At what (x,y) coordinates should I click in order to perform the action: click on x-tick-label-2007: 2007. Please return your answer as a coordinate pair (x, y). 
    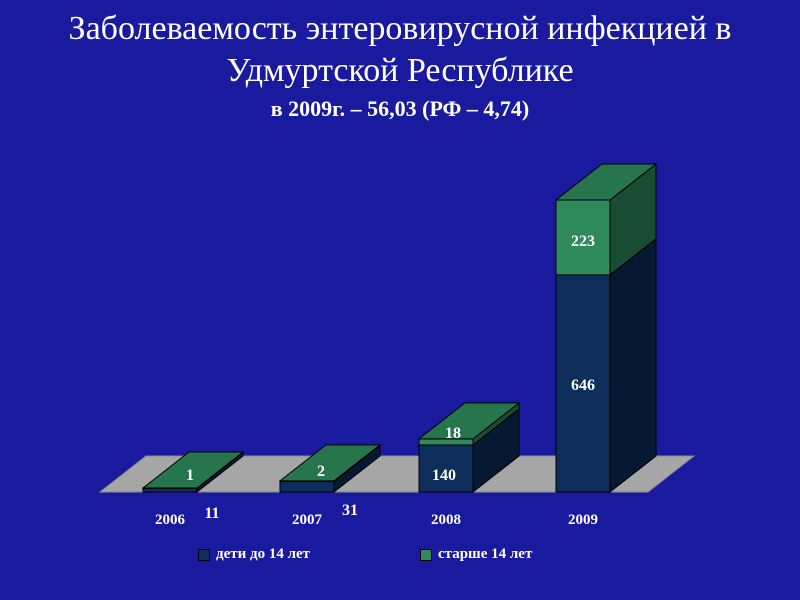
    Looking at the image, I should click on (307, 520).